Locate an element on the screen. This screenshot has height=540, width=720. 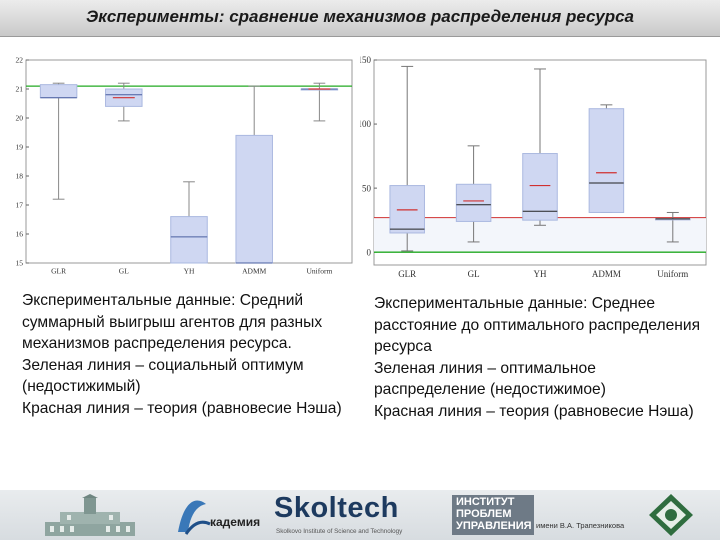
left-chart-x-tick-label: GLR is located at coordinates (58, 271).